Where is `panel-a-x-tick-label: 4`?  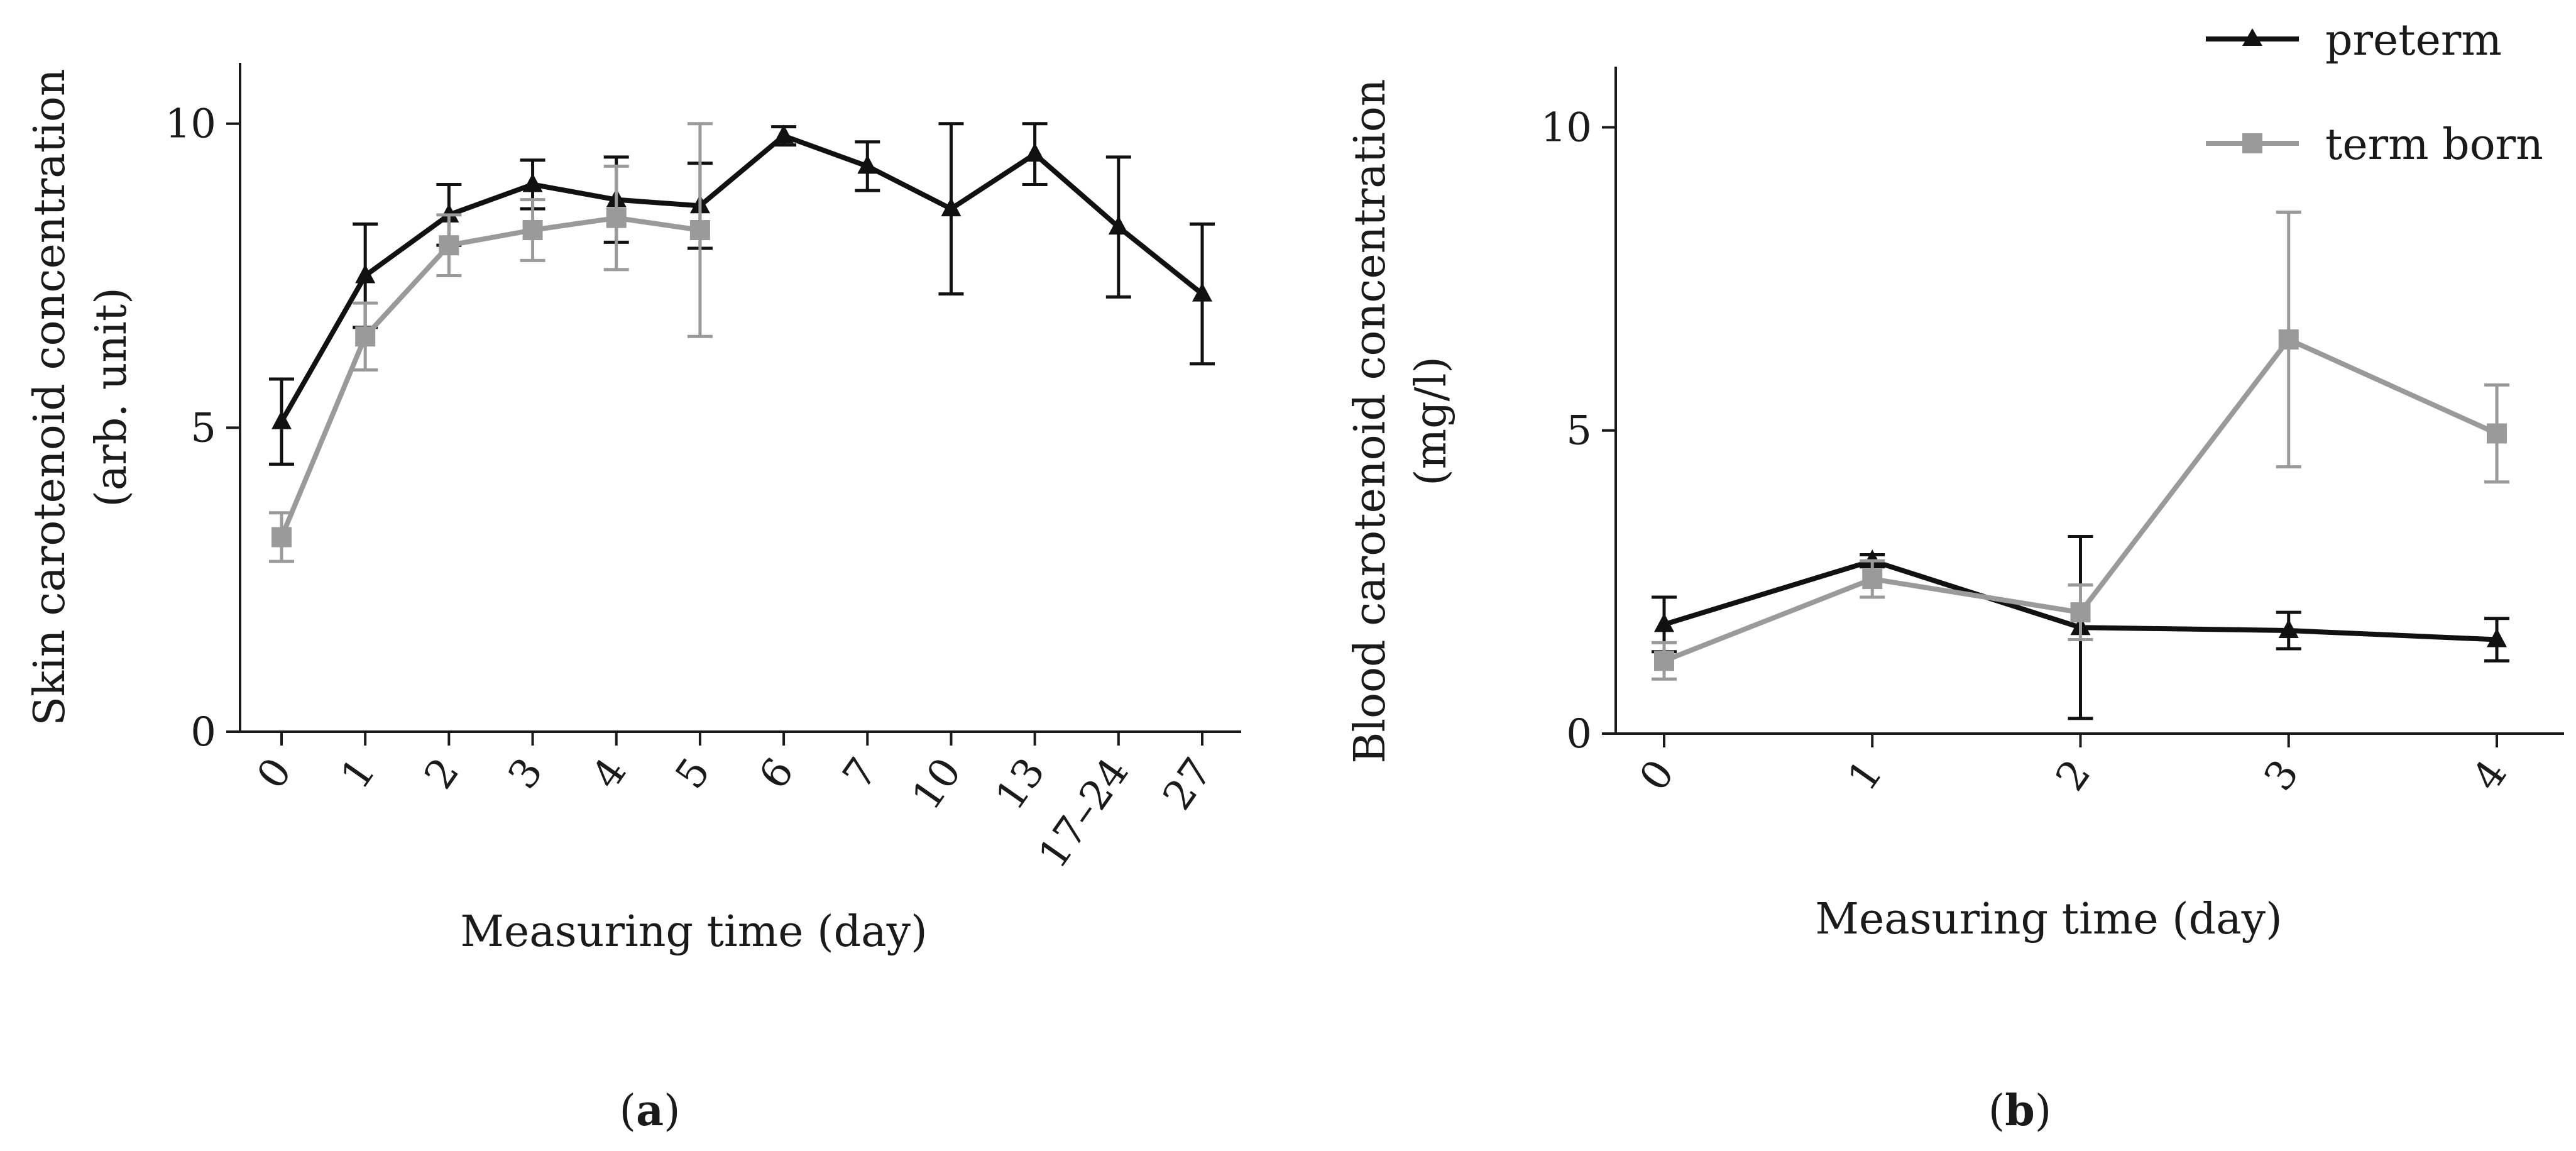 panel-a-x-tick-label: 4 is located at coordinates (609, 774).